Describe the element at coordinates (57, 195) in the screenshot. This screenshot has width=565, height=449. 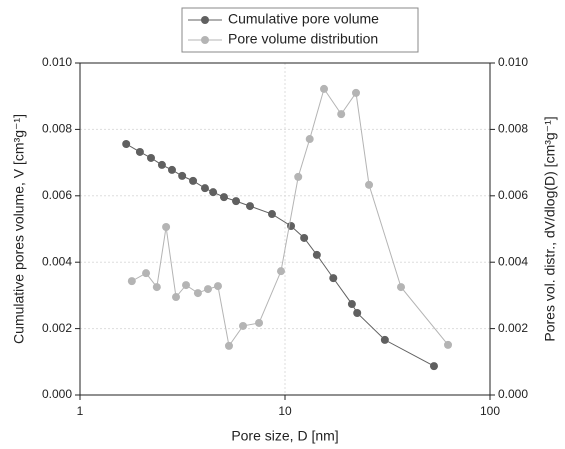
I see `y-tick-label: 0.006` at that location.